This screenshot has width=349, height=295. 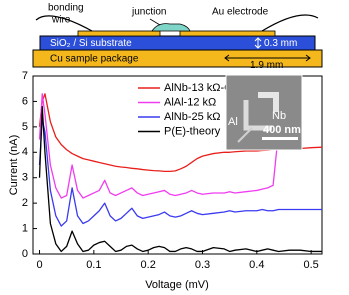 I want to click on legend-label: P(E)-theory, so click(x=192, y=131).